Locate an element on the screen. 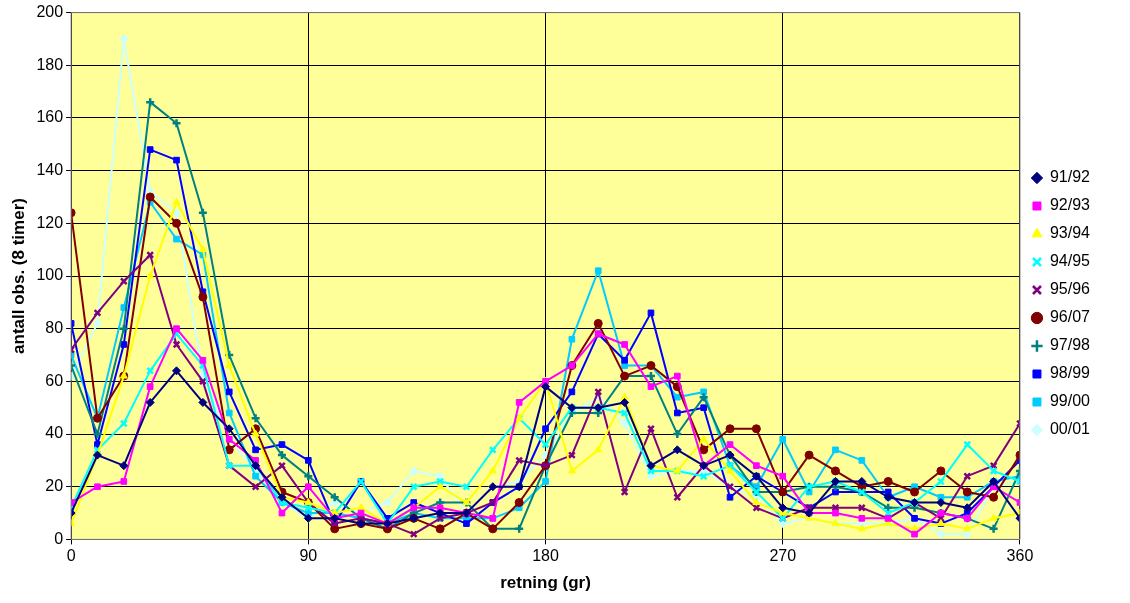 This screenshot has height=603, width=1130. legend-label: 91/92 is located at coordinates (1070, 177).